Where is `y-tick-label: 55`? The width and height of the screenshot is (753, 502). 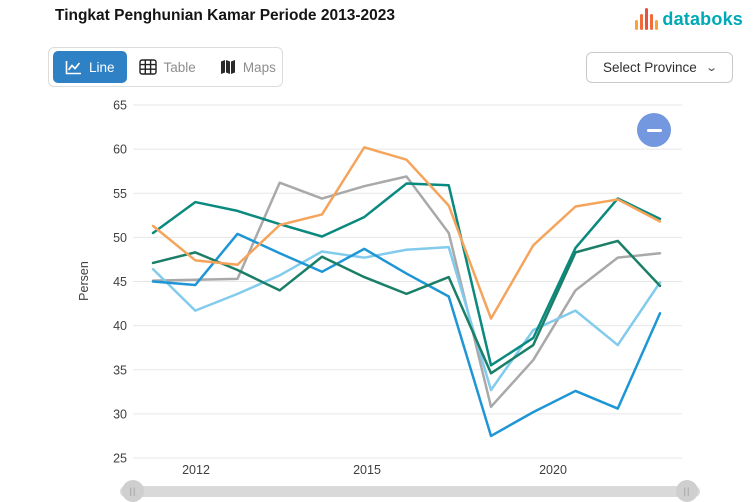
y-tick-label: 55 is located at coordinates (120, 194).